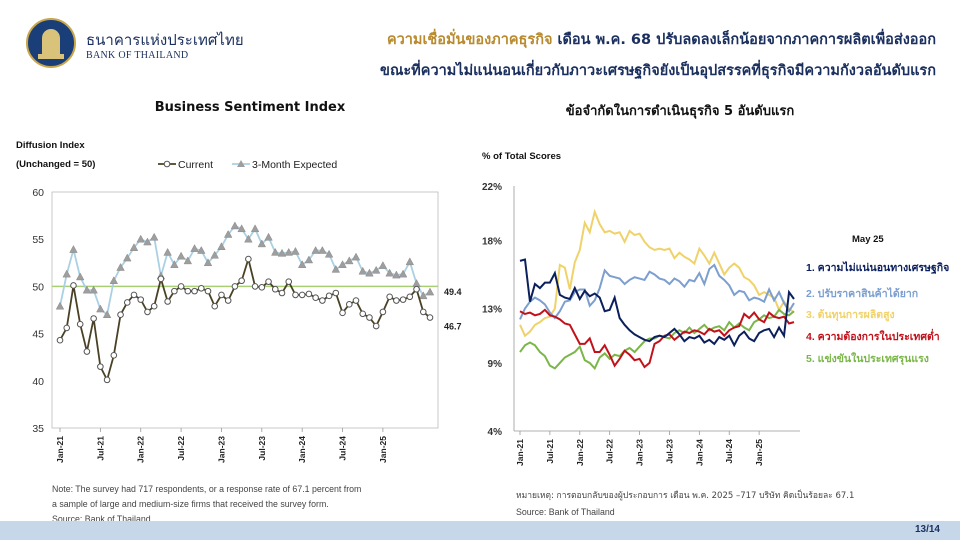 This screenshot has height=540, width=960. I want to click on left-legend-label: Current, so click(195, 165).